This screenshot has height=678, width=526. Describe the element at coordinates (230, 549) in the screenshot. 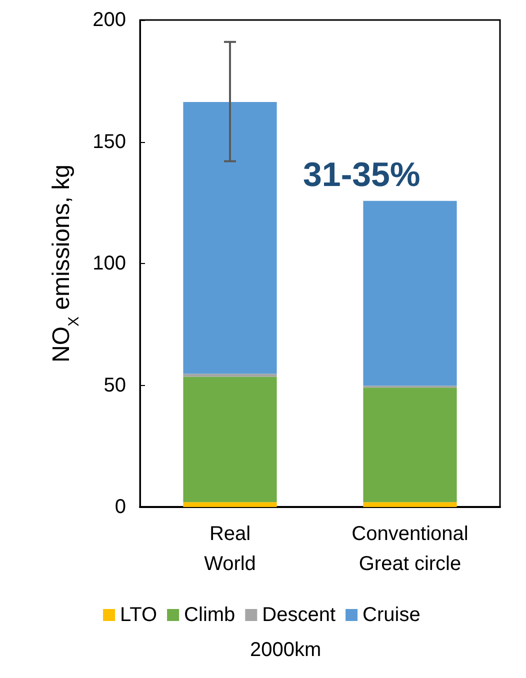

I see `x-tick-label: Real World` at that location.